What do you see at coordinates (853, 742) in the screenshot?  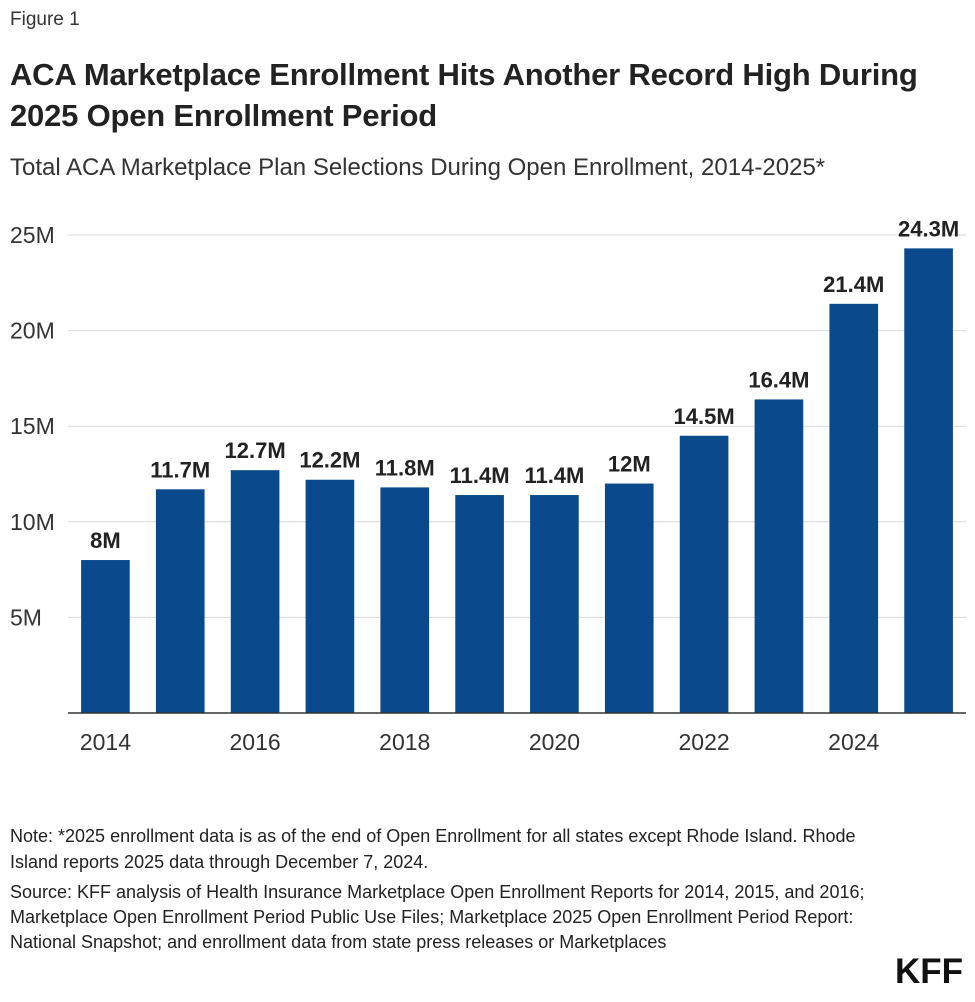 I see `x-tick-label-2024: 2024` at bounding box center [853, 742].